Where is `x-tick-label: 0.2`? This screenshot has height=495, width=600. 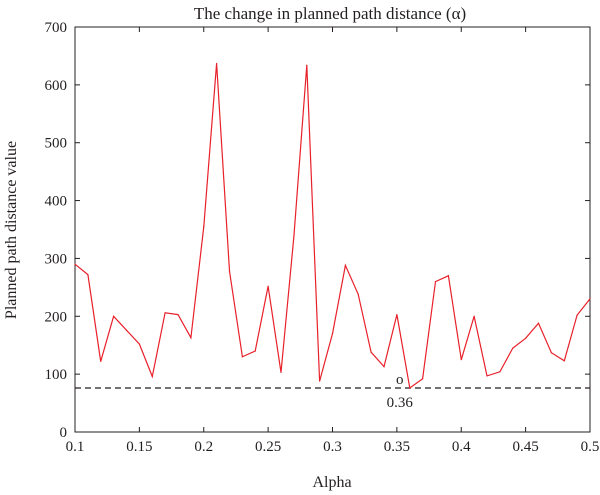 x-tick-label: 0.2 is located at coordinates (203, 447).